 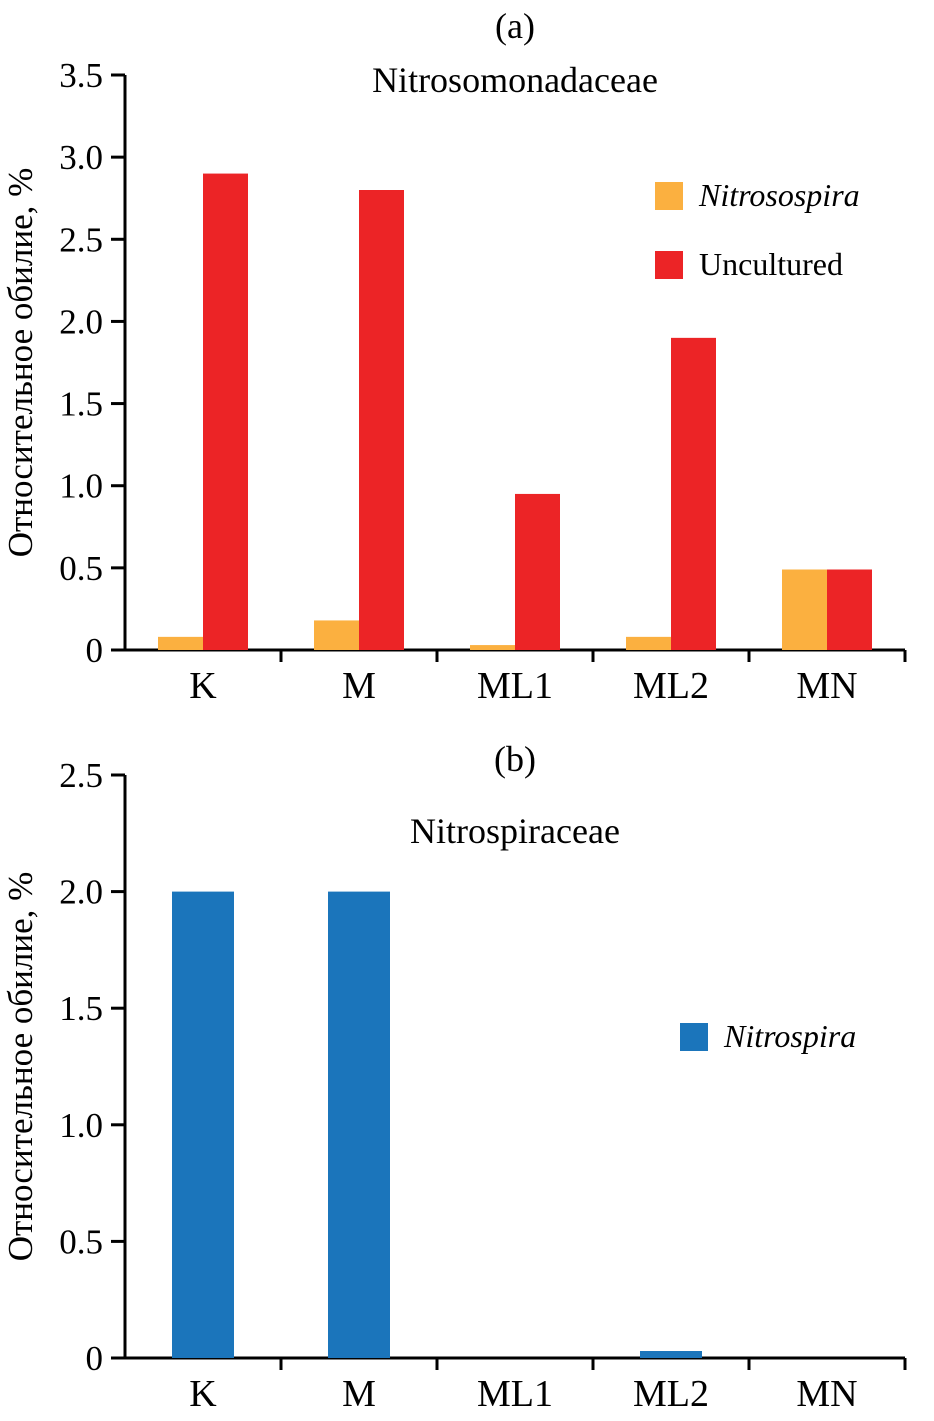 I want to click on bar-K-Nitrosospira, so click(x=180, y=643).